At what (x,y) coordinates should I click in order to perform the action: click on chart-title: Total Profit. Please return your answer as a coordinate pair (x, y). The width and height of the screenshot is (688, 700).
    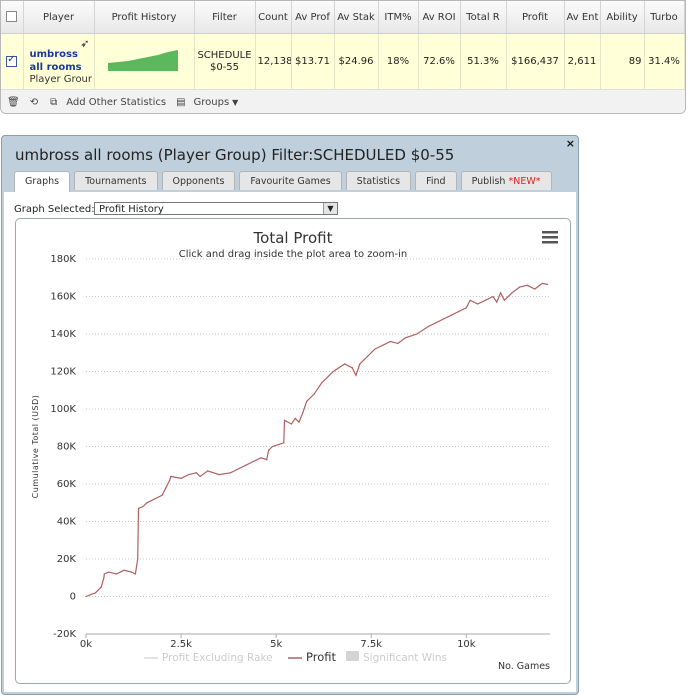
    Looking at the image, I should click on (293, 238).